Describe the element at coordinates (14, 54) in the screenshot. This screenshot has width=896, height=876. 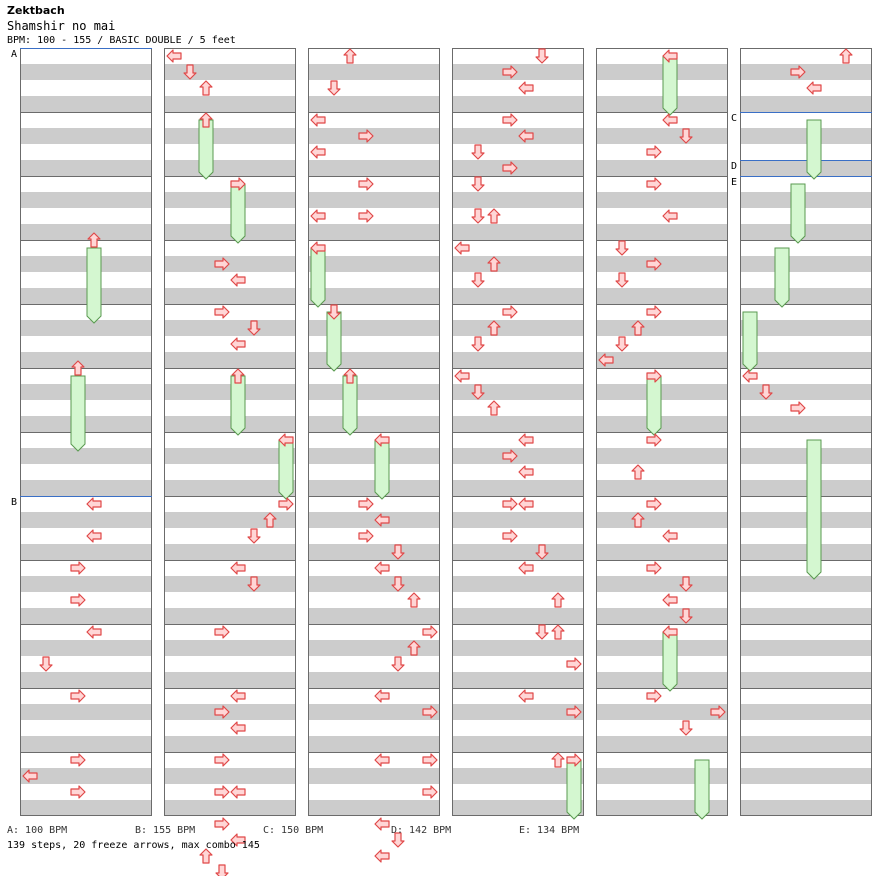
I see `bpm-marker-label: A` at that location.